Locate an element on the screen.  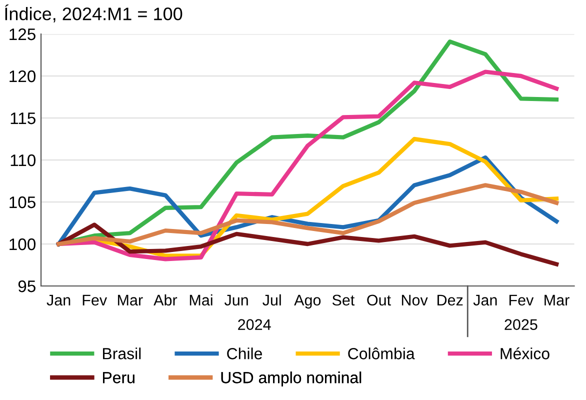
x-tick-label: Mai is located at coordinates (201, 300).